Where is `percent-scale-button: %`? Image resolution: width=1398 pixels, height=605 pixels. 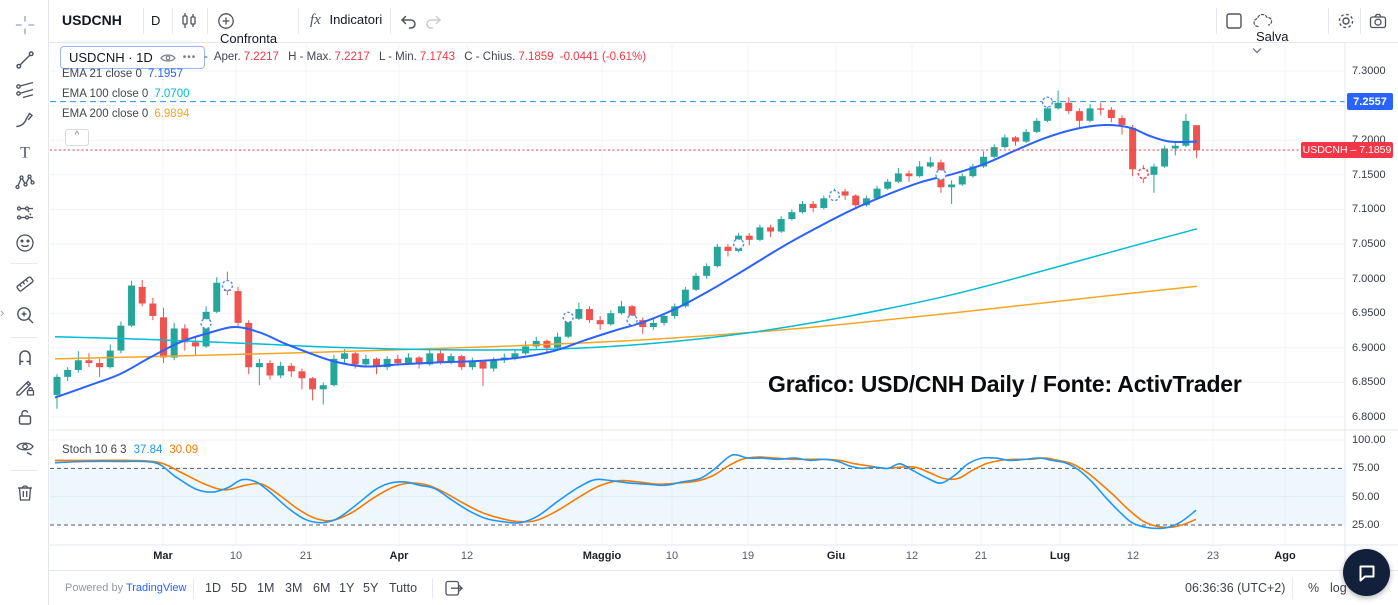 percent-scale-button: % is located at coordinates (1314, 588).